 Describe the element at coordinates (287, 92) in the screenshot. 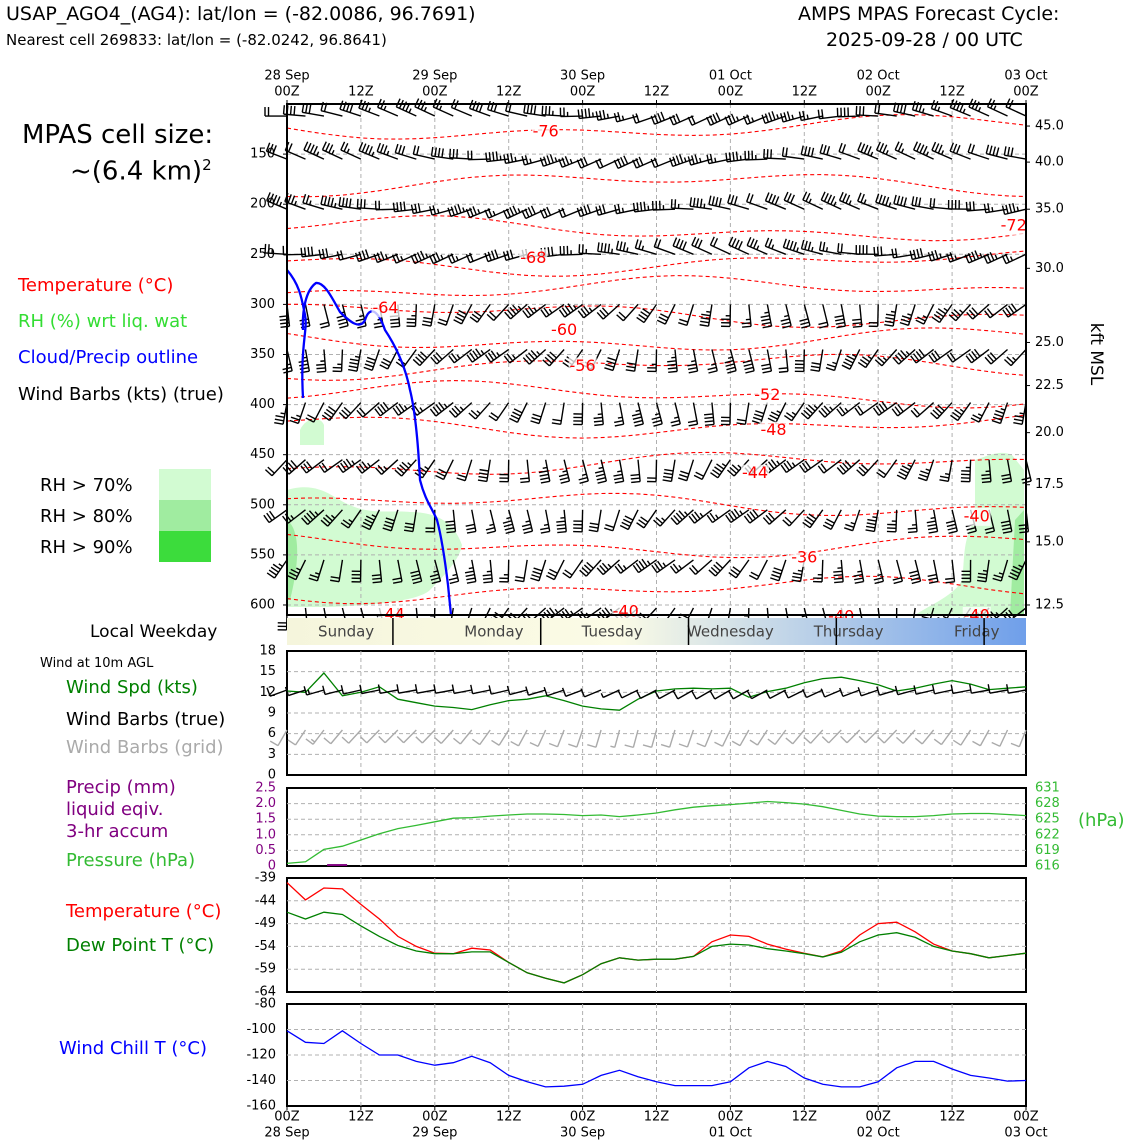

I see `top-hour-label: 00Z` at that location.